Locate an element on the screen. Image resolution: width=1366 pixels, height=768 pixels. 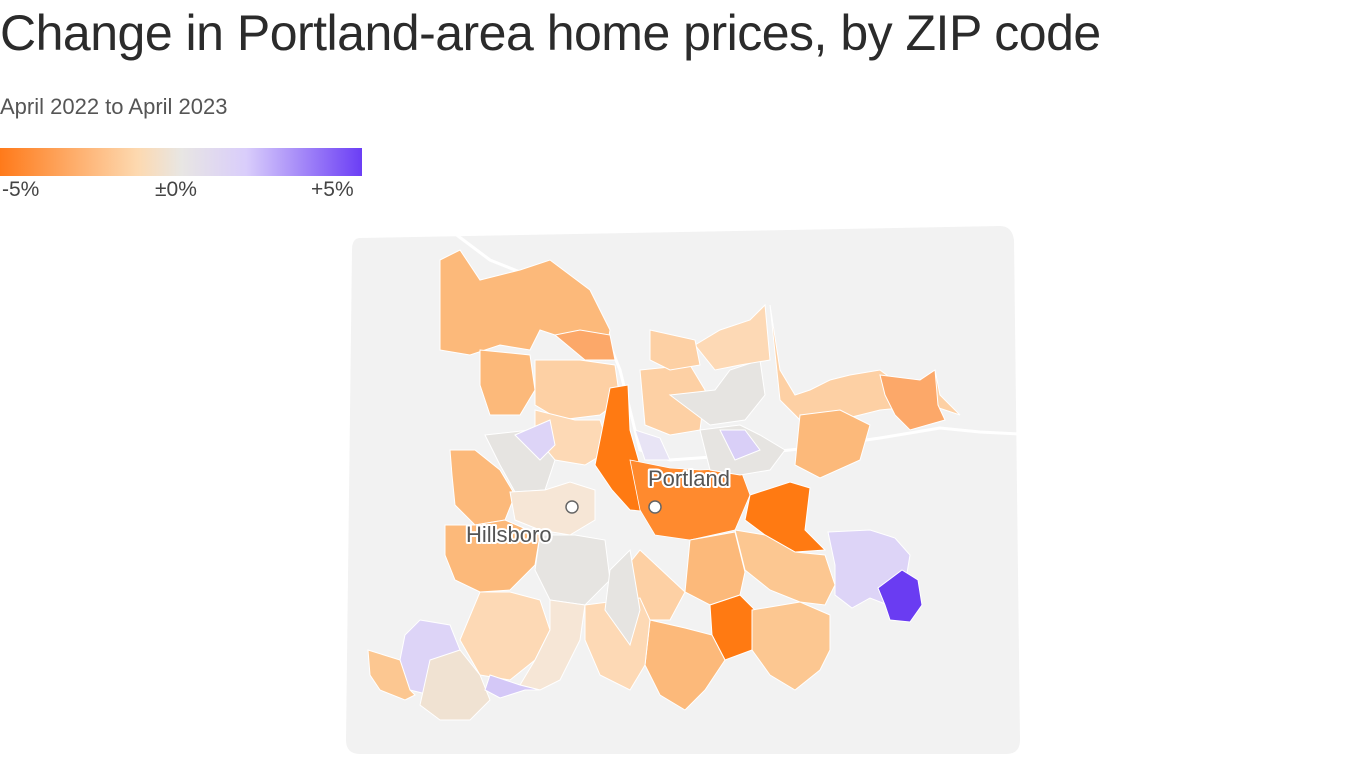
map-subtitle: April 2022 to April 2023 is located at coordinates (114, 106).